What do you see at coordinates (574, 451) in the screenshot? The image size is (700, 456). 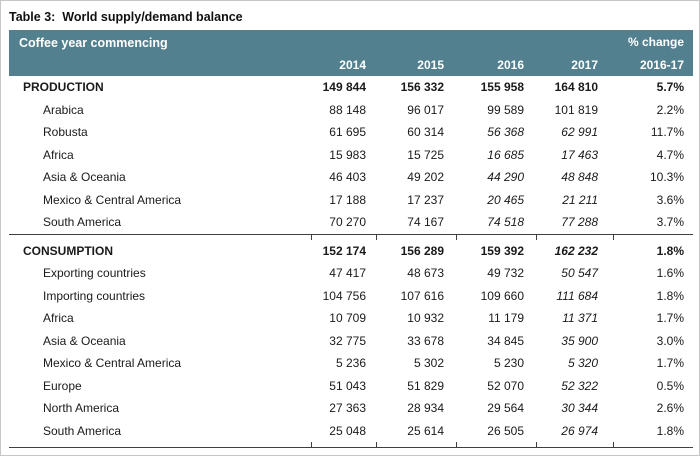 I see `cell-value: 2 578` at bounding box center [574, 451].